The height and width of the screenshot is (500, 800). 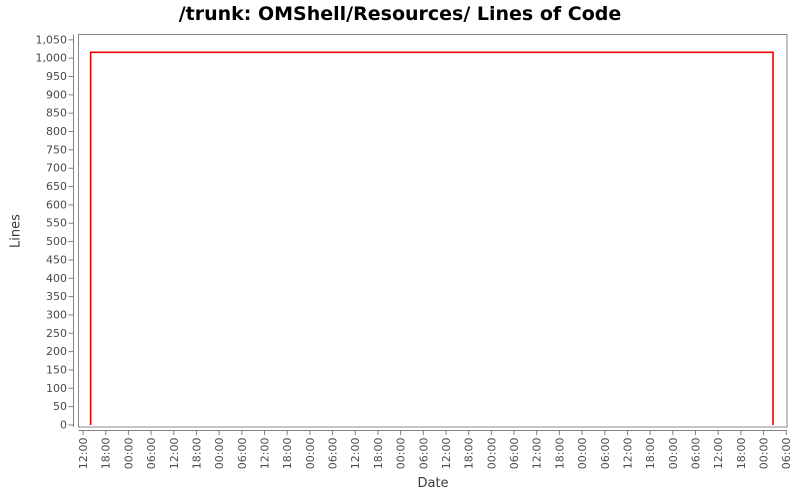 What do you see at coordinates (56, 388) in the screenshot?
I see `y-tick-label: 100` at bounding box center [56, 388].